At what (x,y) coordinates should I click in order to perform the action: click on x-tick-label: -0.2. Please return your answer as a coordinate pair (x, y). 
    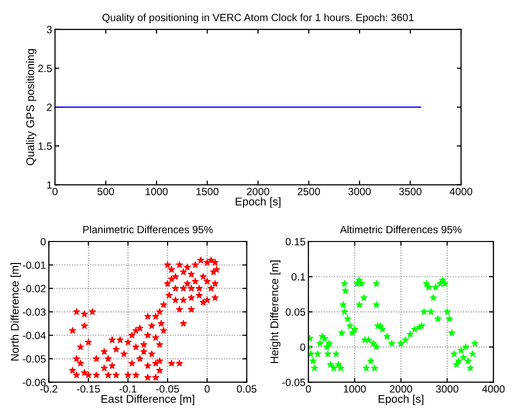
    Looking at the image, I should click on (49, 389).